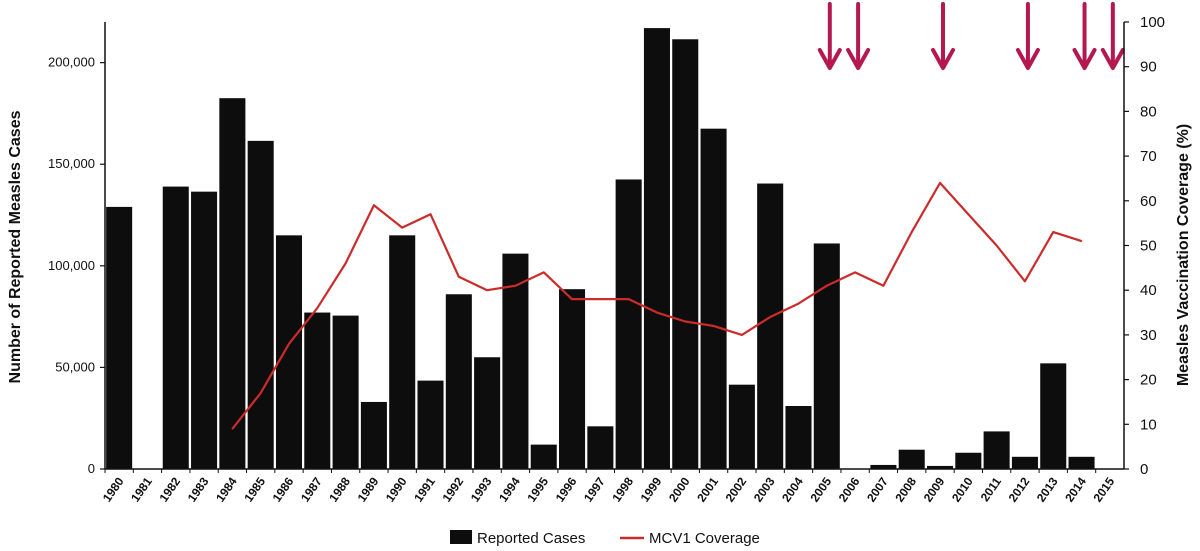 Image resolution: width=1200 pixels, height=551 pixels. What do you see at coordinates (1047, 489) in the screenshot?
I see `x-tick-label-2013: 2013` at bounding box center [1047, 489].